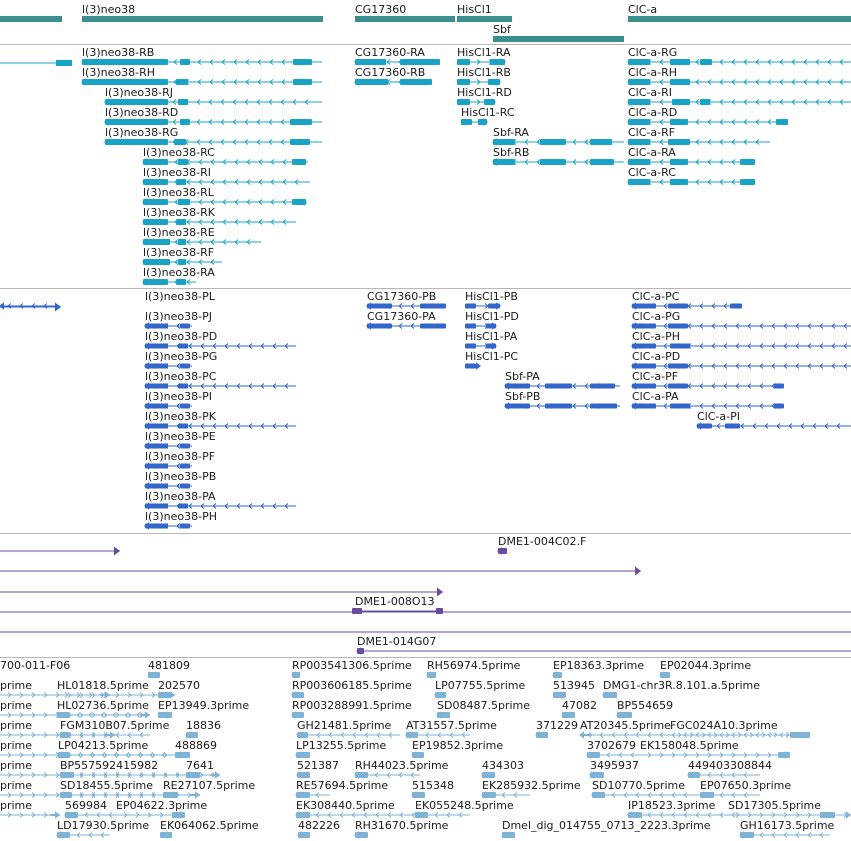 Image resolution: width=851 pixels, height=841 pixels. Describe the element at coordinates (196, 745) in the screenshot. I see `feature-label: 488869` at that location.